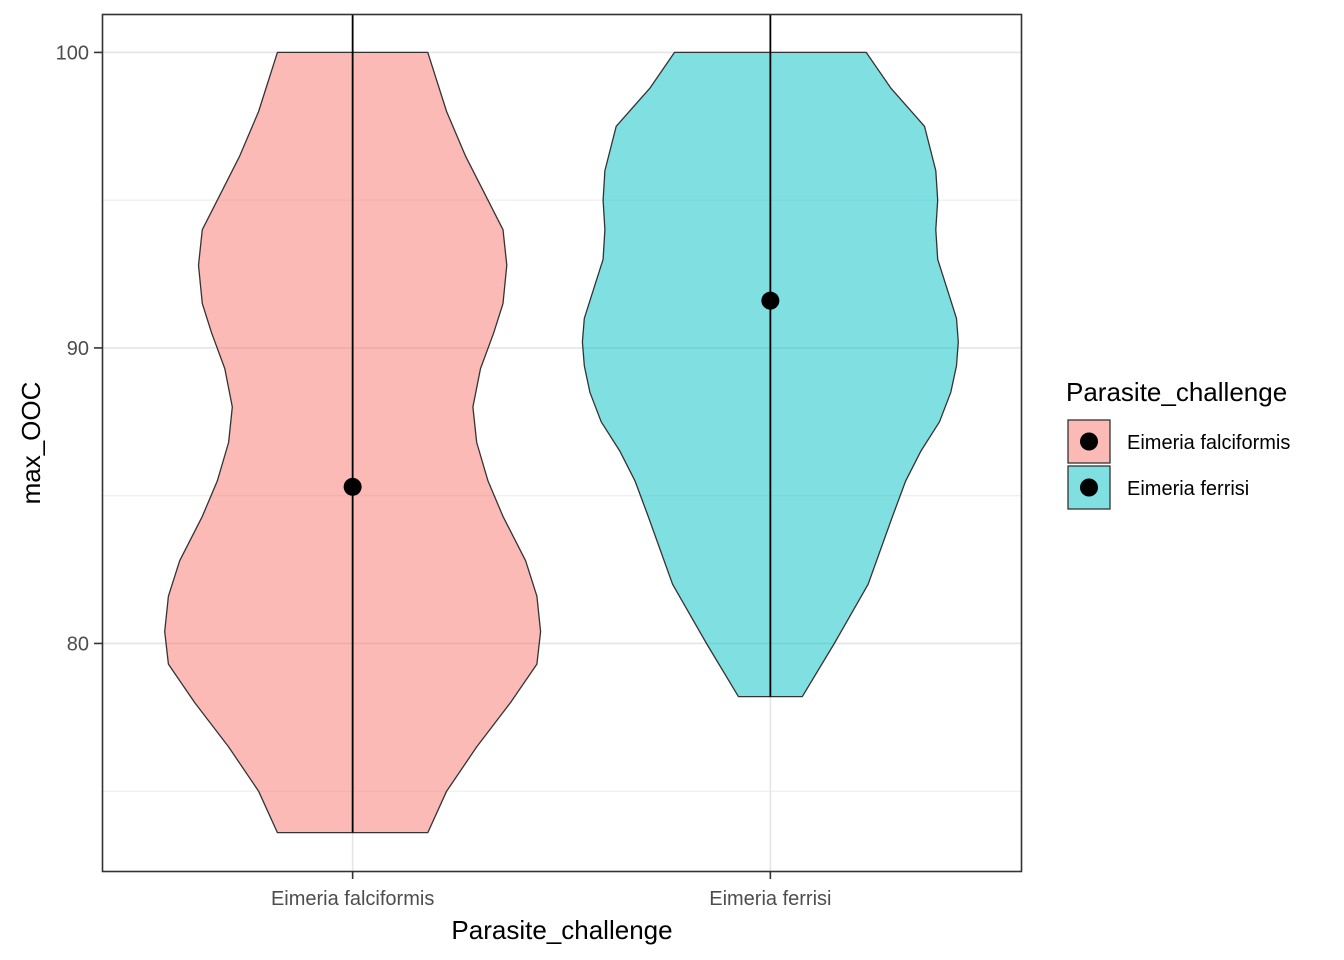 This screenshot has width=1344, height=960. What do you see at coordinates (78, 644) in the screenshot?
I see `y-tick-label: 80` at bounding box center [78, 644].